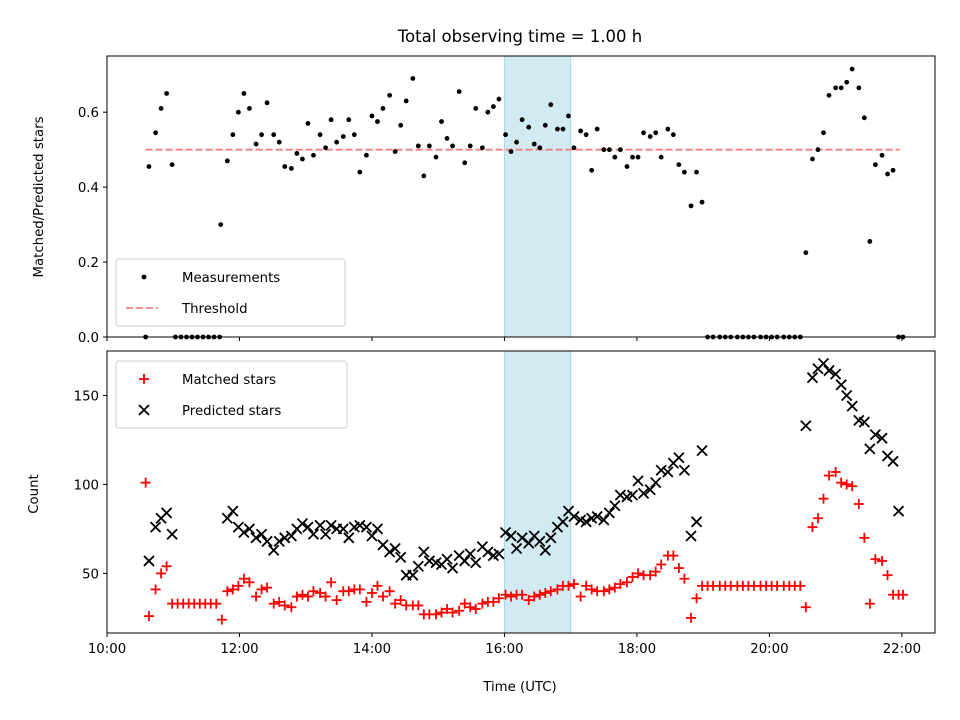  What do you see at coordinates (214, 309) in the screenshot?
I see `legend-label: Threshold` at bounding box center [214, 309].